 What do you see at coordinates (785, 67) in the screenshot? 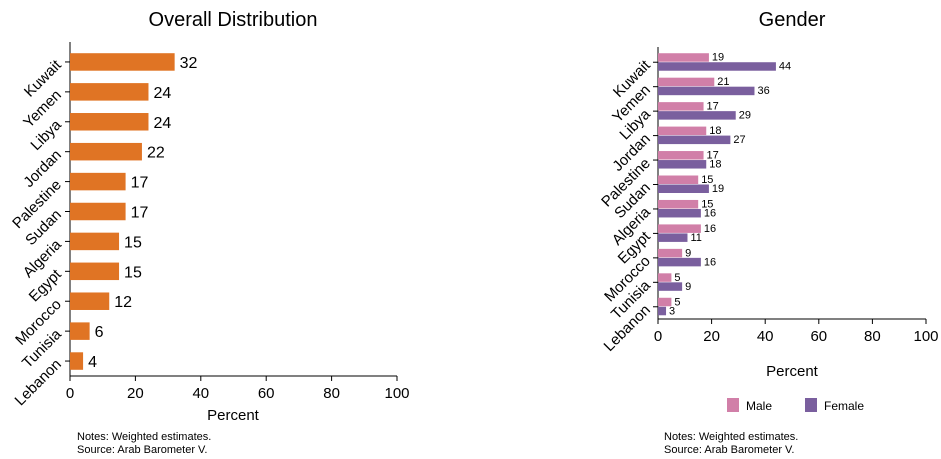
I see `bar-value-label: 44` at bounding box center [785, 67].